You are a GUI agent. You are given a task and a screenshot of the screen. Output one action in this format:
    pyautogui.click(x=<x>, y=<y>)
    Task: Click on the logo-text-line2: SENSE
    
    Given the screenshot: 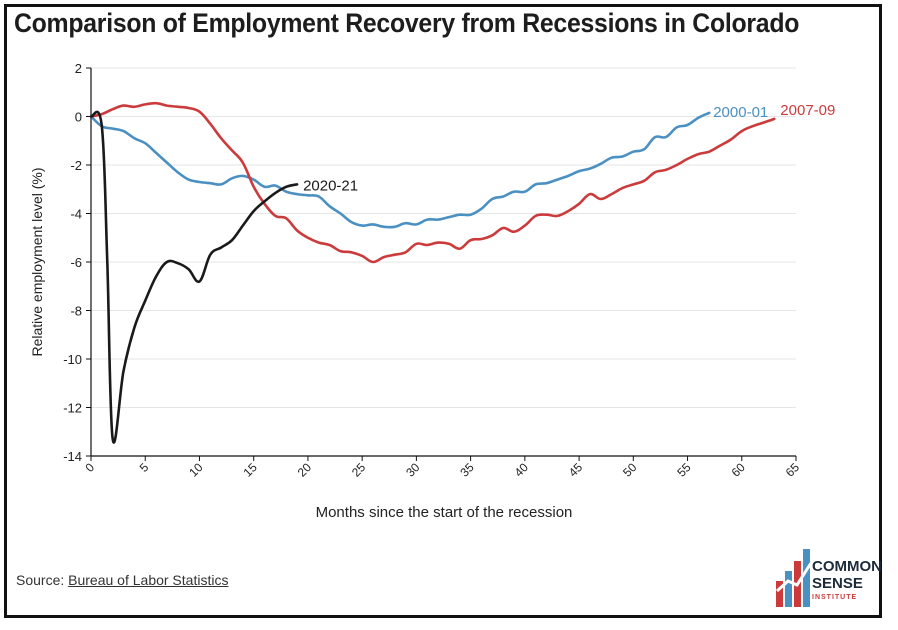 What is the action you would take?
    pyautogui.click(x=837, y=583)
    